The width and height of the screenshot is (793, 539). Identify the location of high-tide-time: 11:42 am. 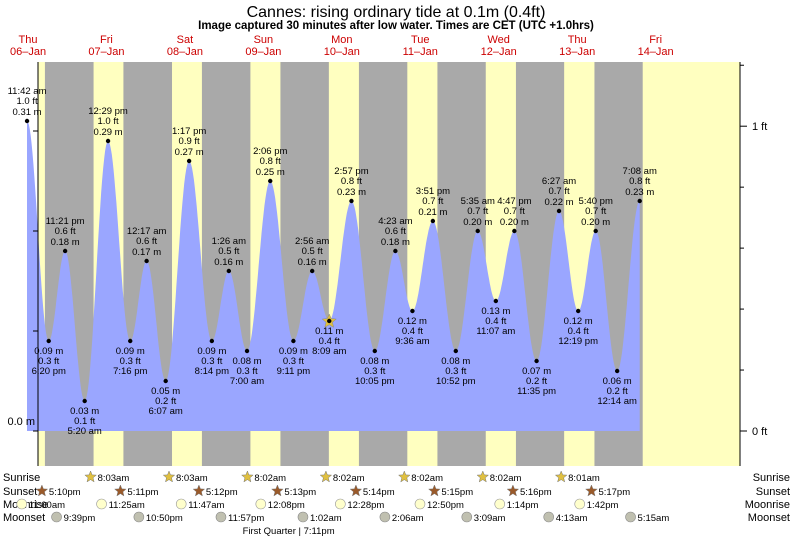
(27, 91).